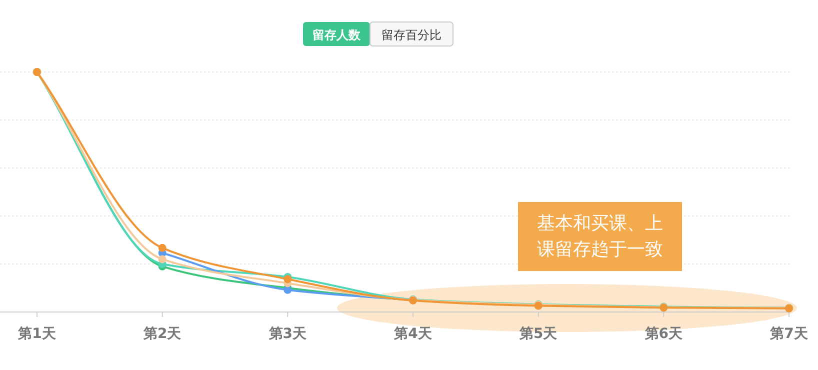 This screenshot has height=370, width=818. What do you see at coordinates (288, 334) in the screenshot?
I see `x-tick-label: 第3天` at bounding box center [288, 334].